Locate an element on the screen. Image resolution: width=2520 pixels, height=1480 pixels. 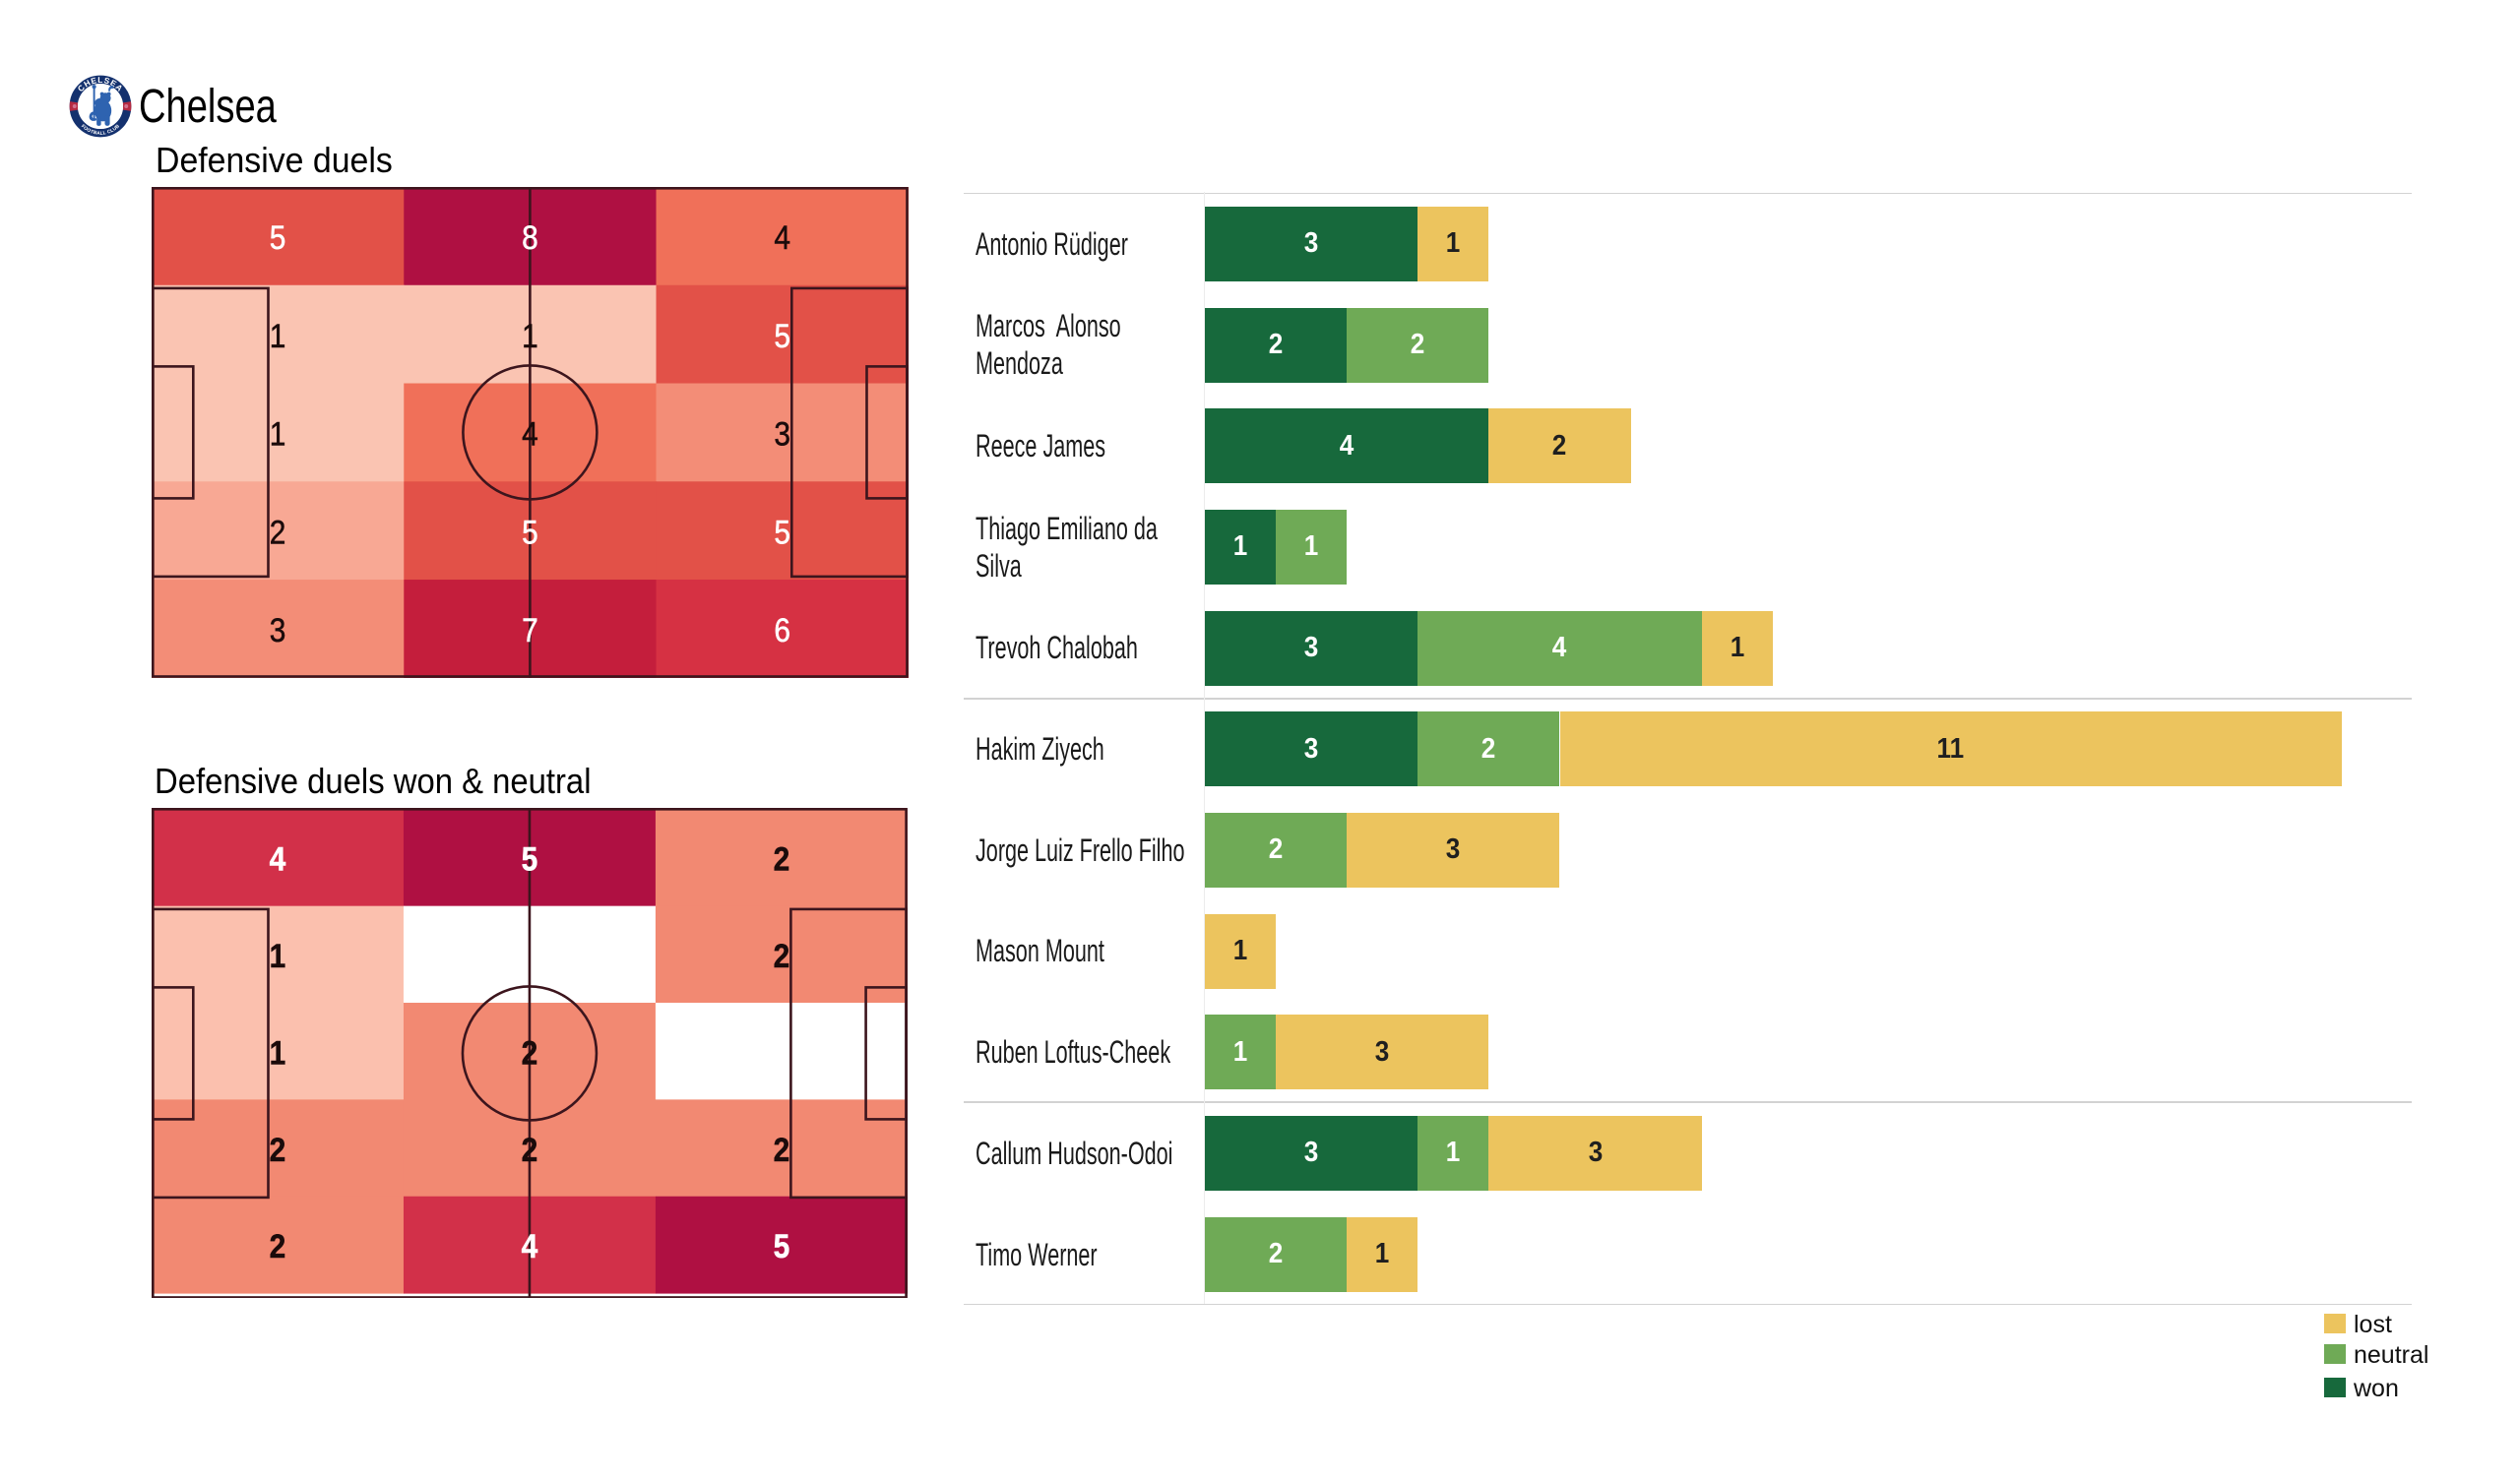
svg-text: 8 is located at coordinates (530, 237).